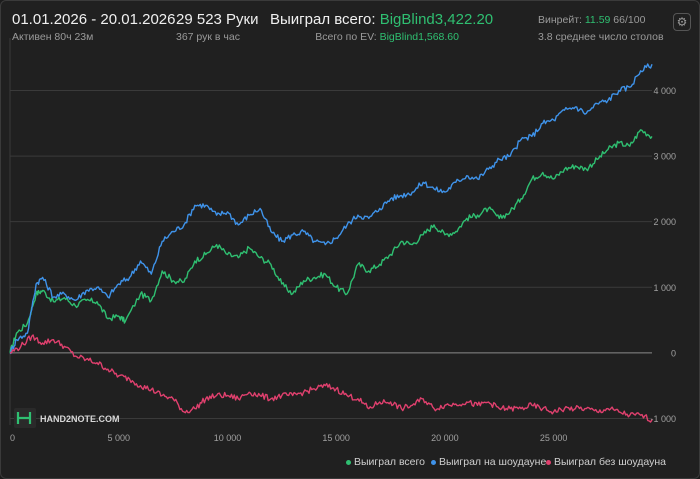 This screenshot has height=479, width=700. What do you see at coordinates (610, 462) in the screenshot?
I see `legend-label-won-no-showdown: Выиграл без шоудауна` at bounding box center [610, 462].